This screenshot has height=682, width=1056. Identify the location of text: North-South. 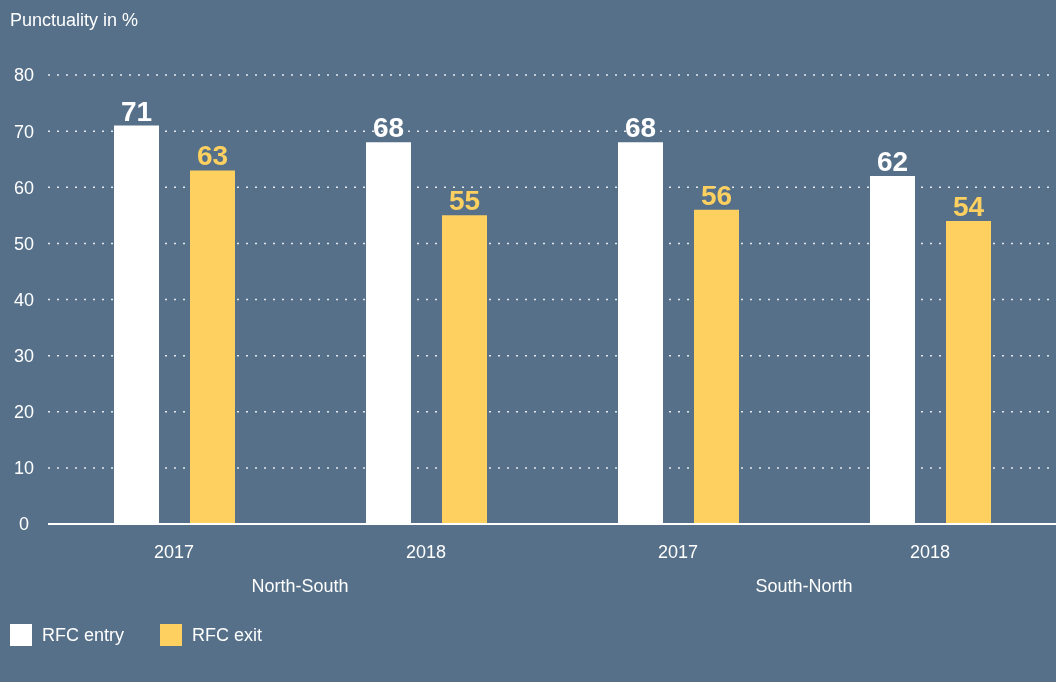
(300, 586).